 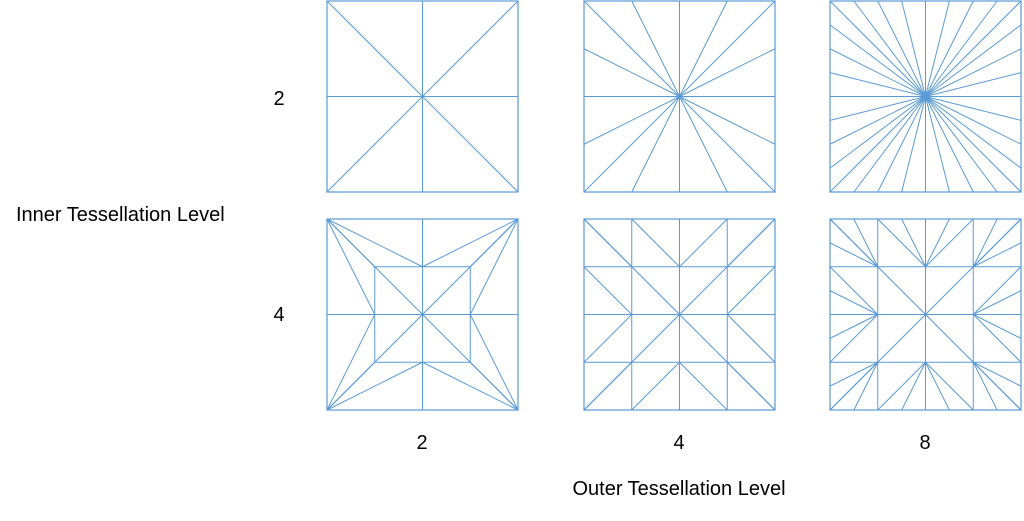 I want to click on outer-axis-label: Outer Tessellation Level, so click(x=678, y=489).